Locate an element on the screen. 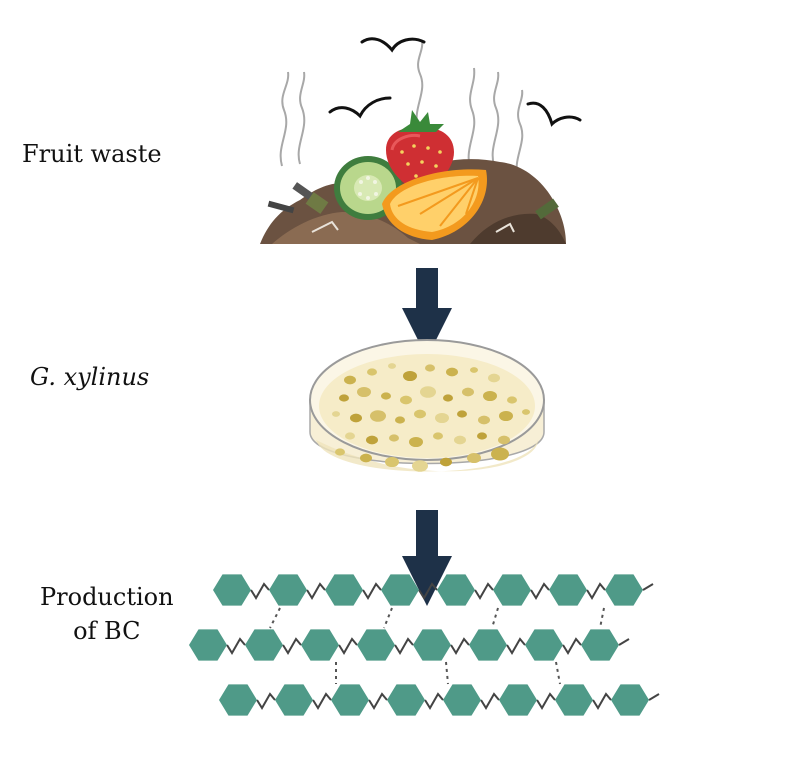 The height and width of the screenshot is (777, 794). steam-lines is located at coordinates (401, 109).